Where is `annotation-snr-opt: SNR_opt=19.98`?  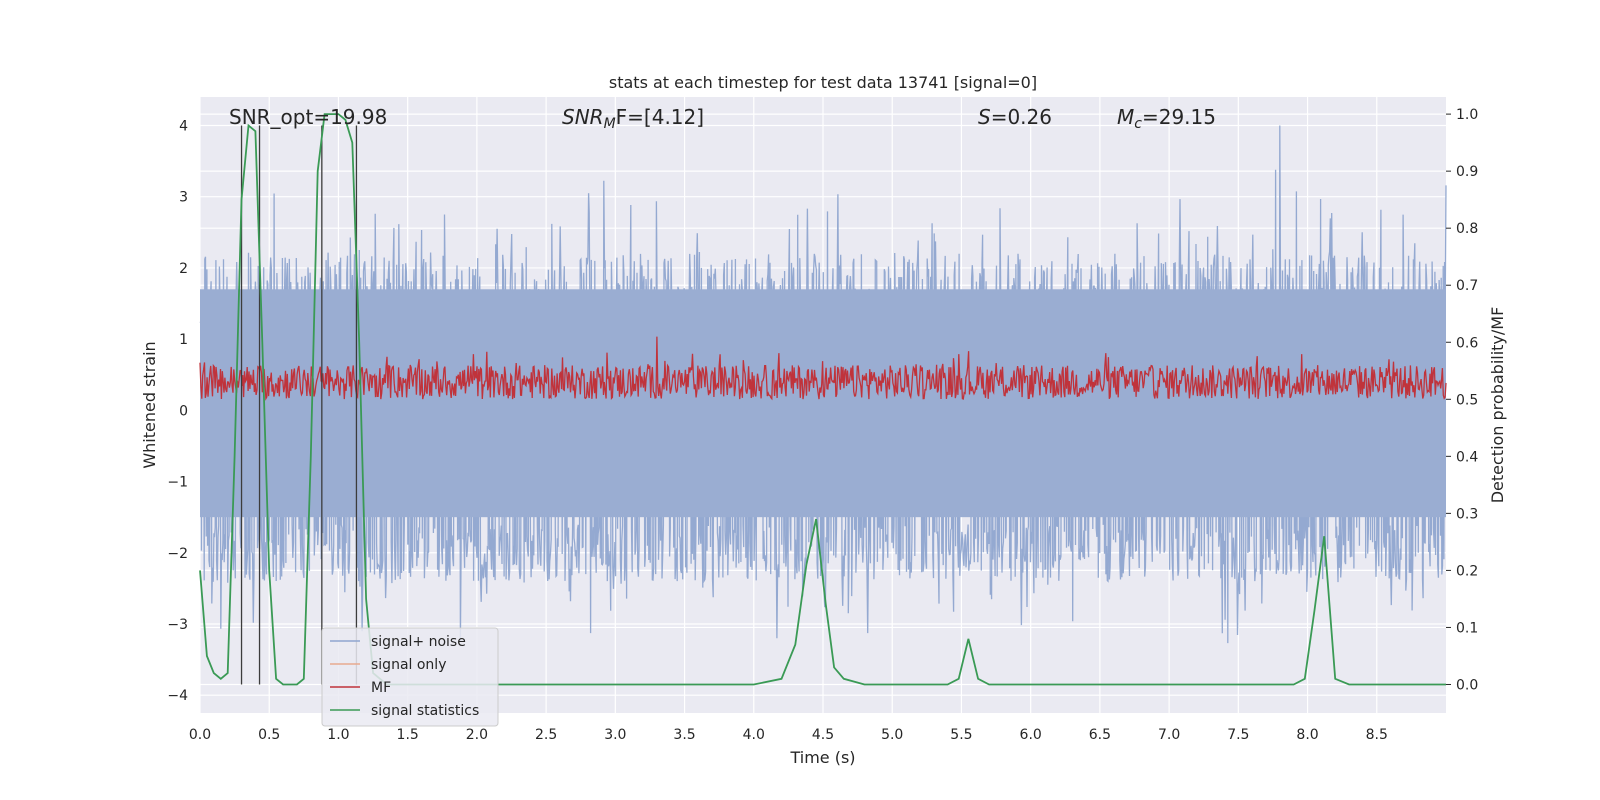 annotation-snr-opt: SNR_opt=19.98 is located at coordinates (308, 117).